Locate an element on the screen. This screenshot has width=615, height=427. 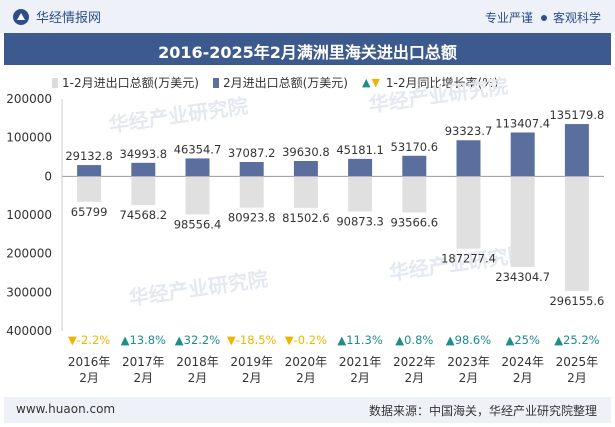
x-tick-label-year: 2016年 is located at coordinates (89, 362).